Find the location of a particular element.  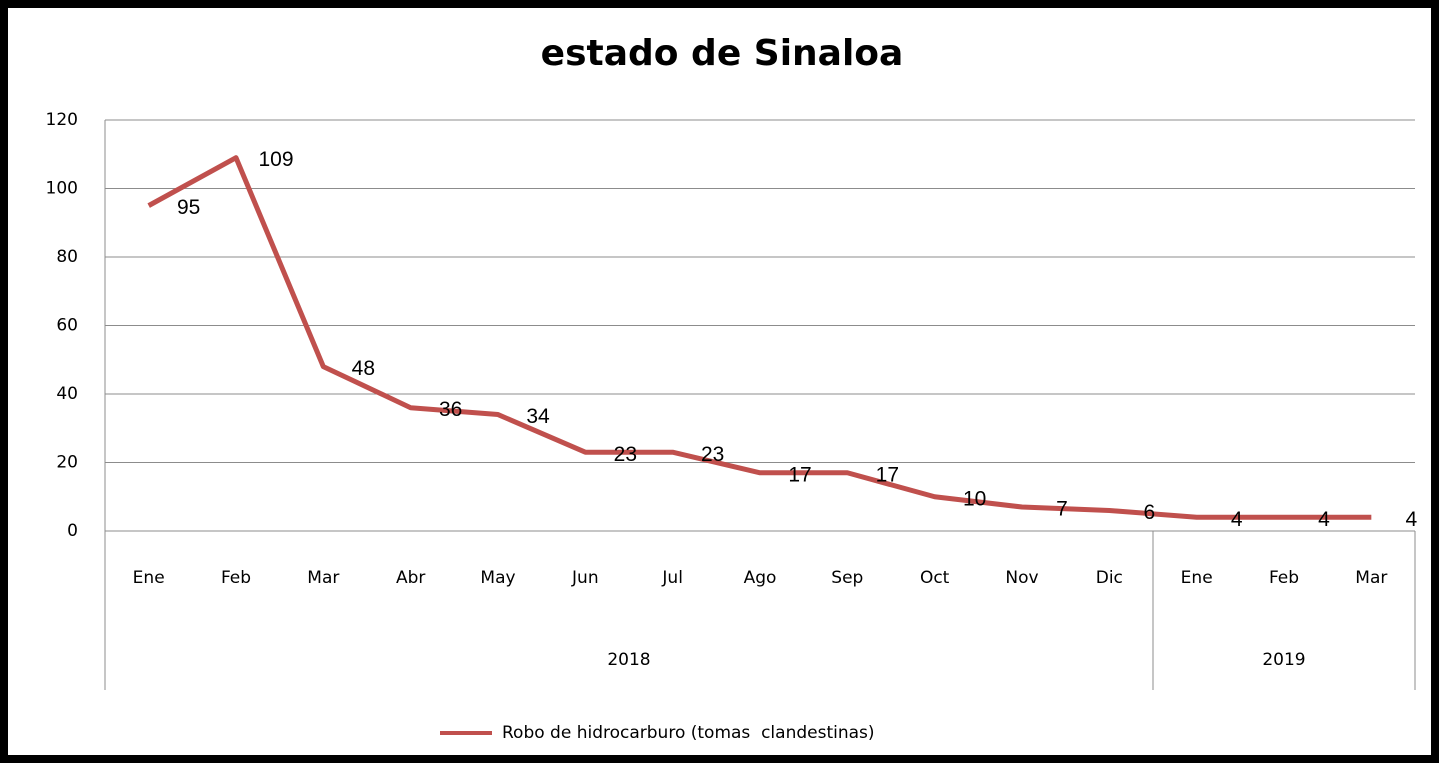

data-label: 6 is located at coordinates (1149, 512).